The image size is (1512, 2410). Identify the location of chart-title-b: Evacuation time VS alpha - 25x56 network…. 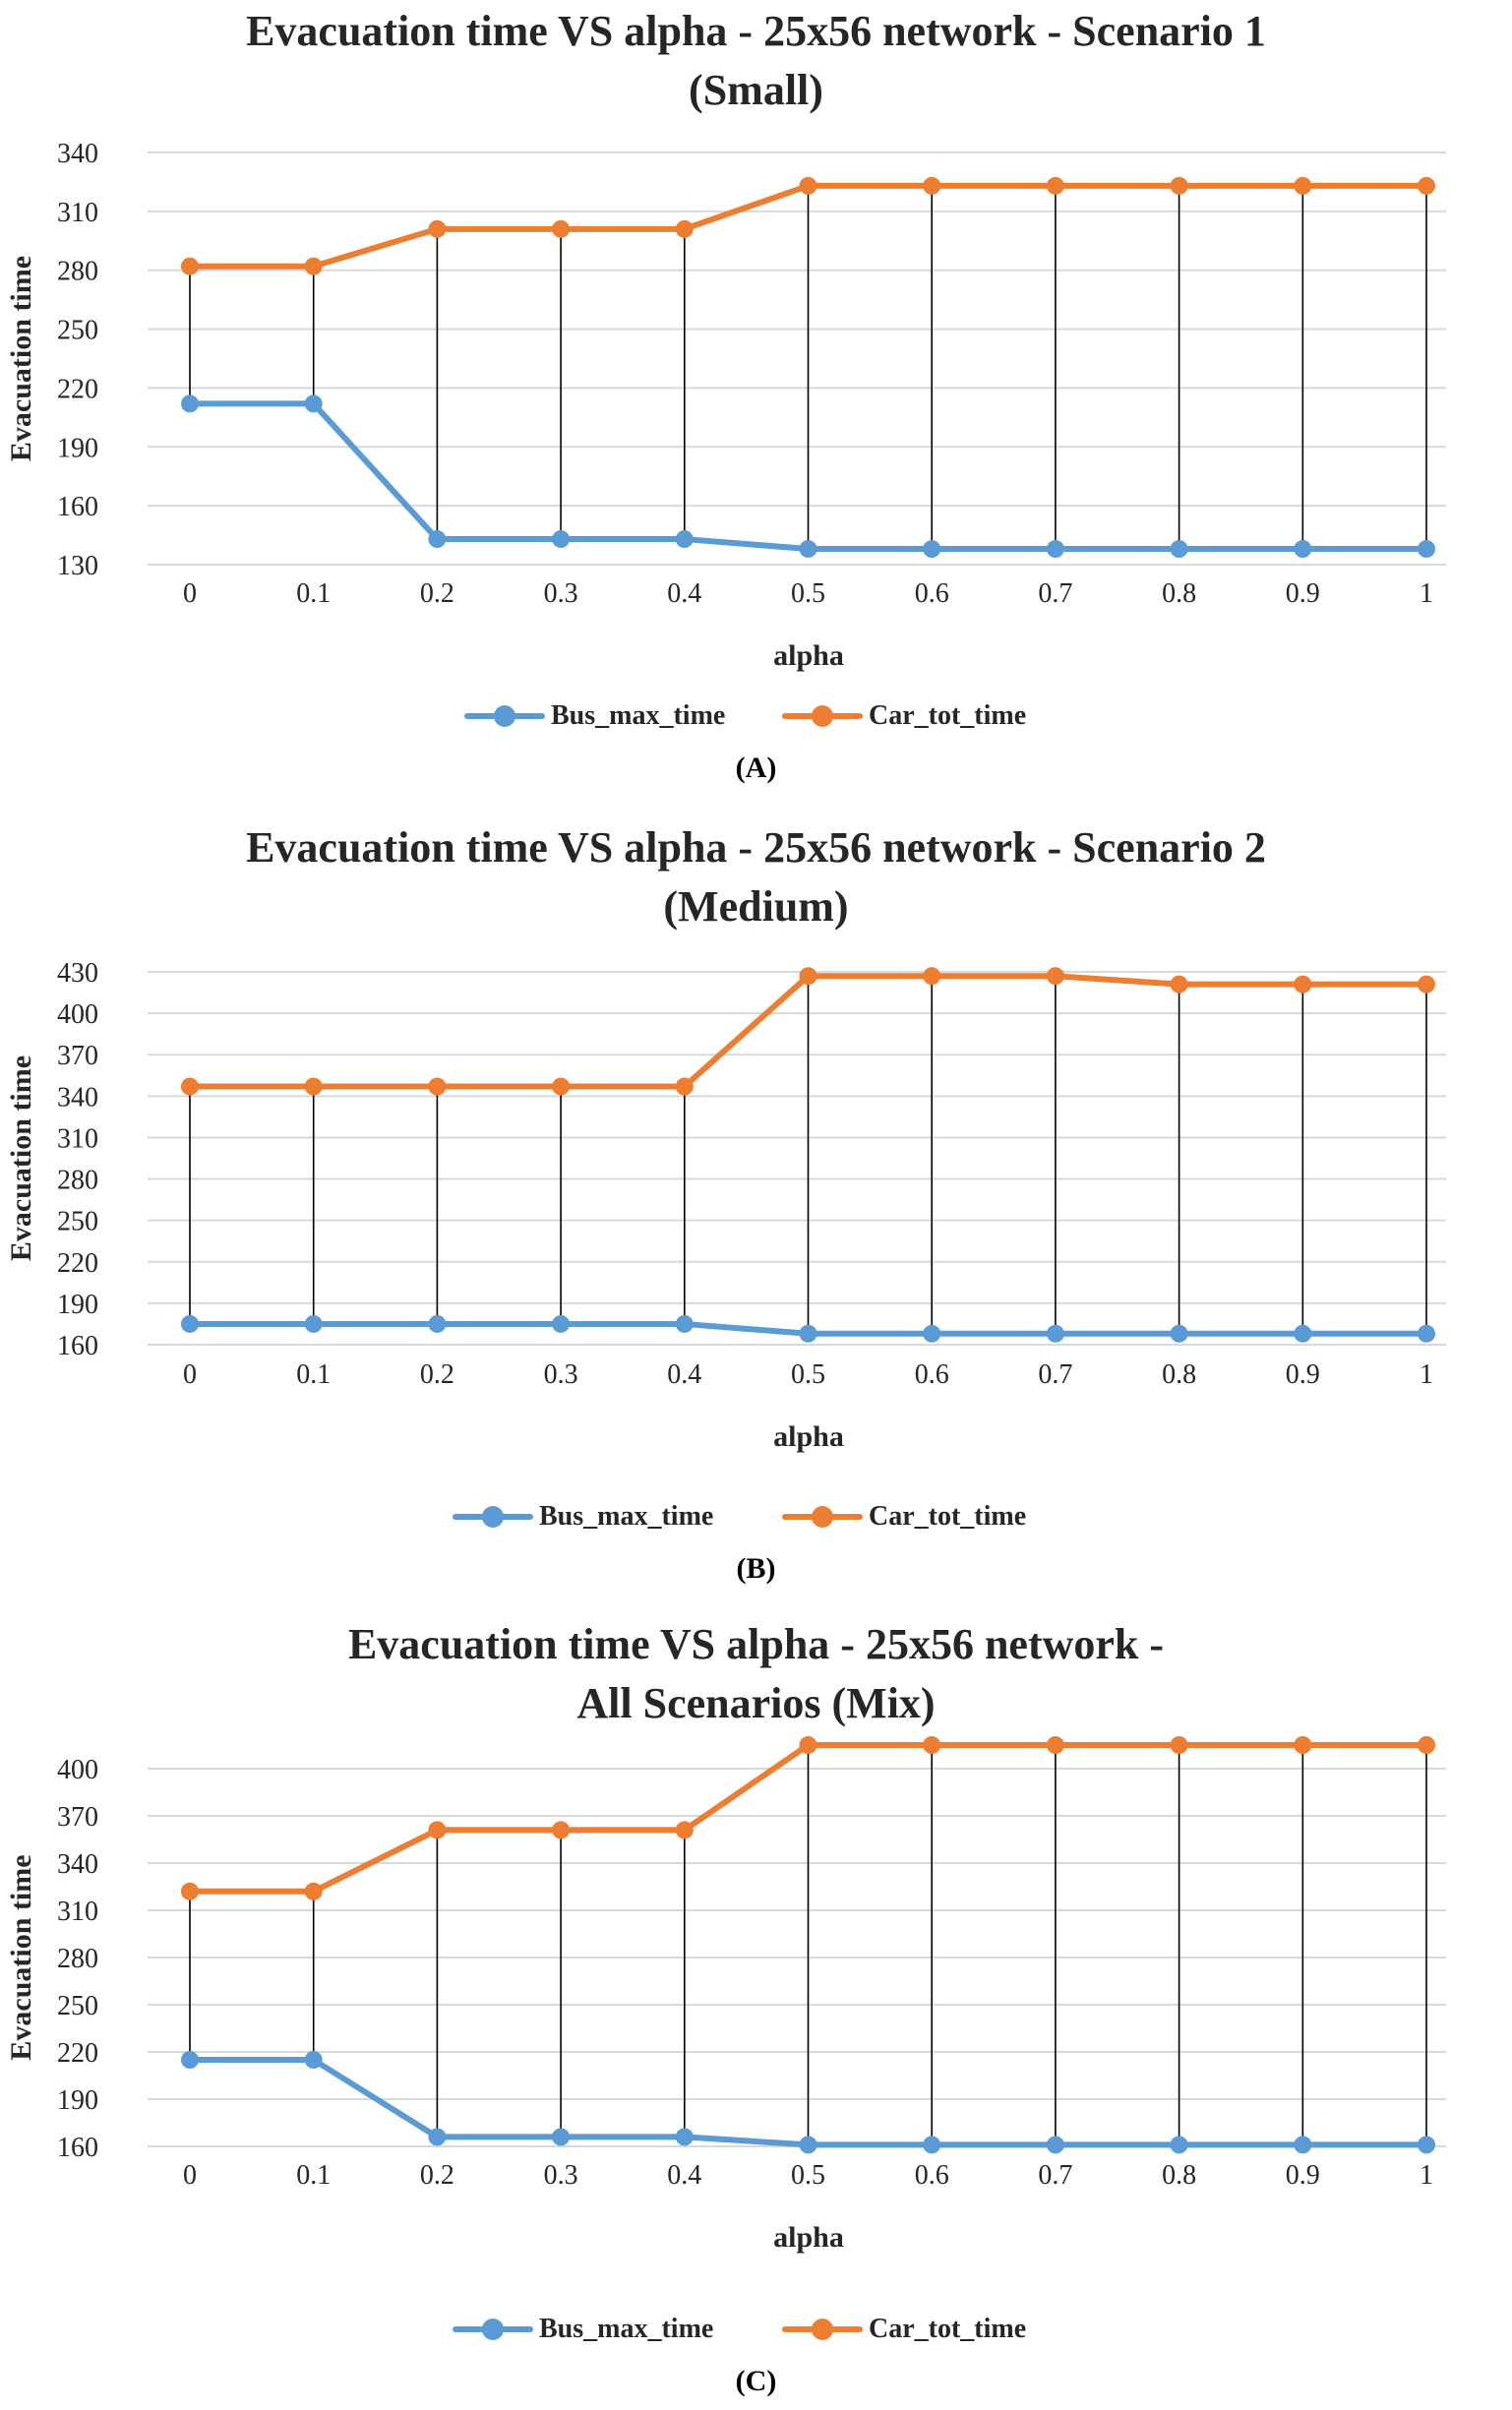
(756, 877).